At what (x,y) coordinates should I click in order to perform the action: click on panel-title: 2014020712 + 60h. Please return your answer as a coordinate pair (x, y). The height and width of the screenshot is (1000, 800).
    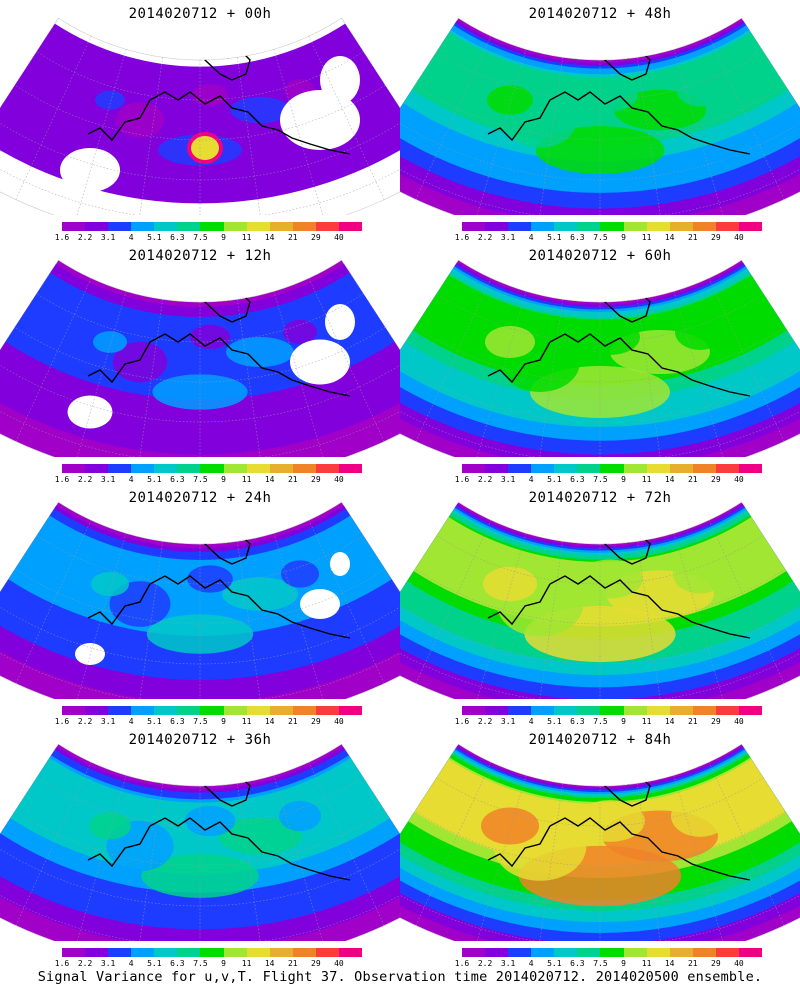
    Looking at the image, I should click on (600, 256).